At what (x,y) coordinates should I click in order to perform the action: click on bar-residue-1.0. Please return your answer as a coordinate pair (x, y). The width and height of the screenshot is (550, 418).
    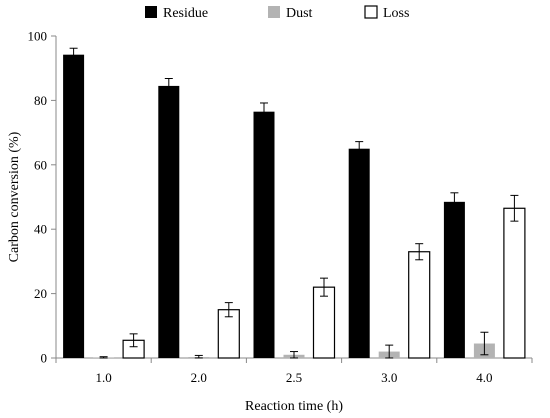
    Looking at the image, I should click on (74, 206).